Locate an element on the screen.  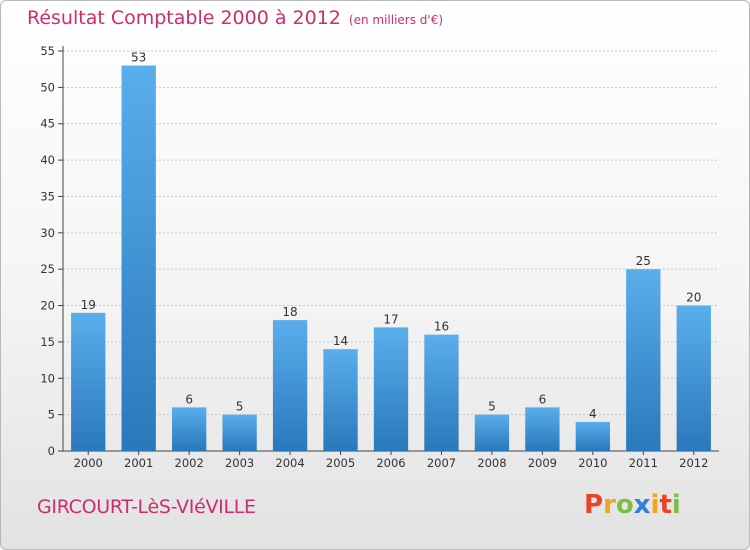
value-label: 53 is located at coordinates (138, 58).